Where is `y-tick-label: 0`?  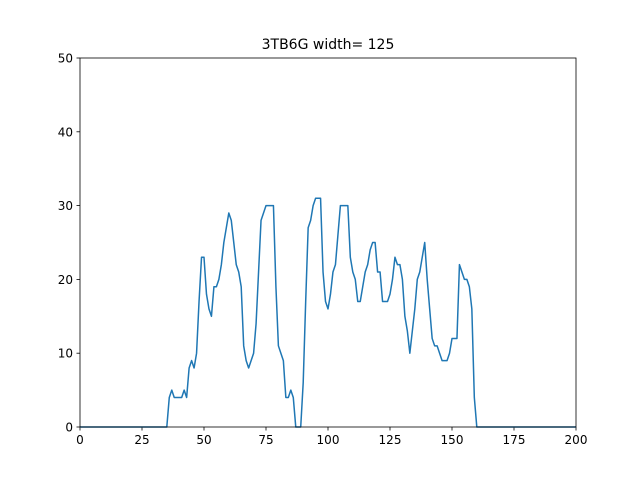 y-tick-label: 0 is located at coordinates (69, 428).